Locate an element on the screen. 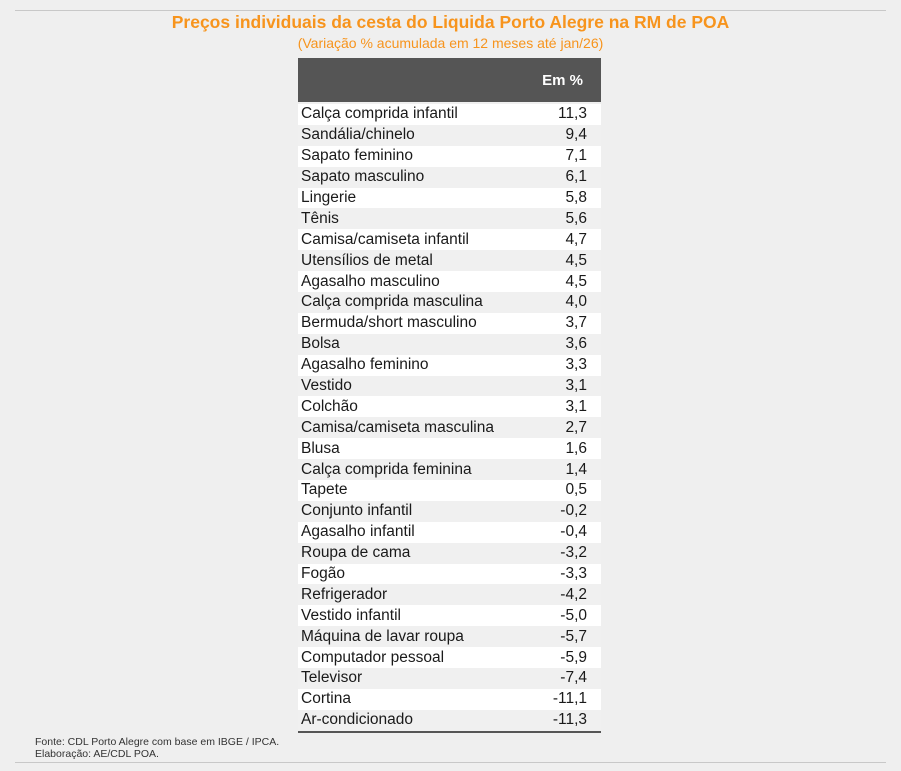  item-name: Máquina de lavar roupa is located at coordinates (382, 636).